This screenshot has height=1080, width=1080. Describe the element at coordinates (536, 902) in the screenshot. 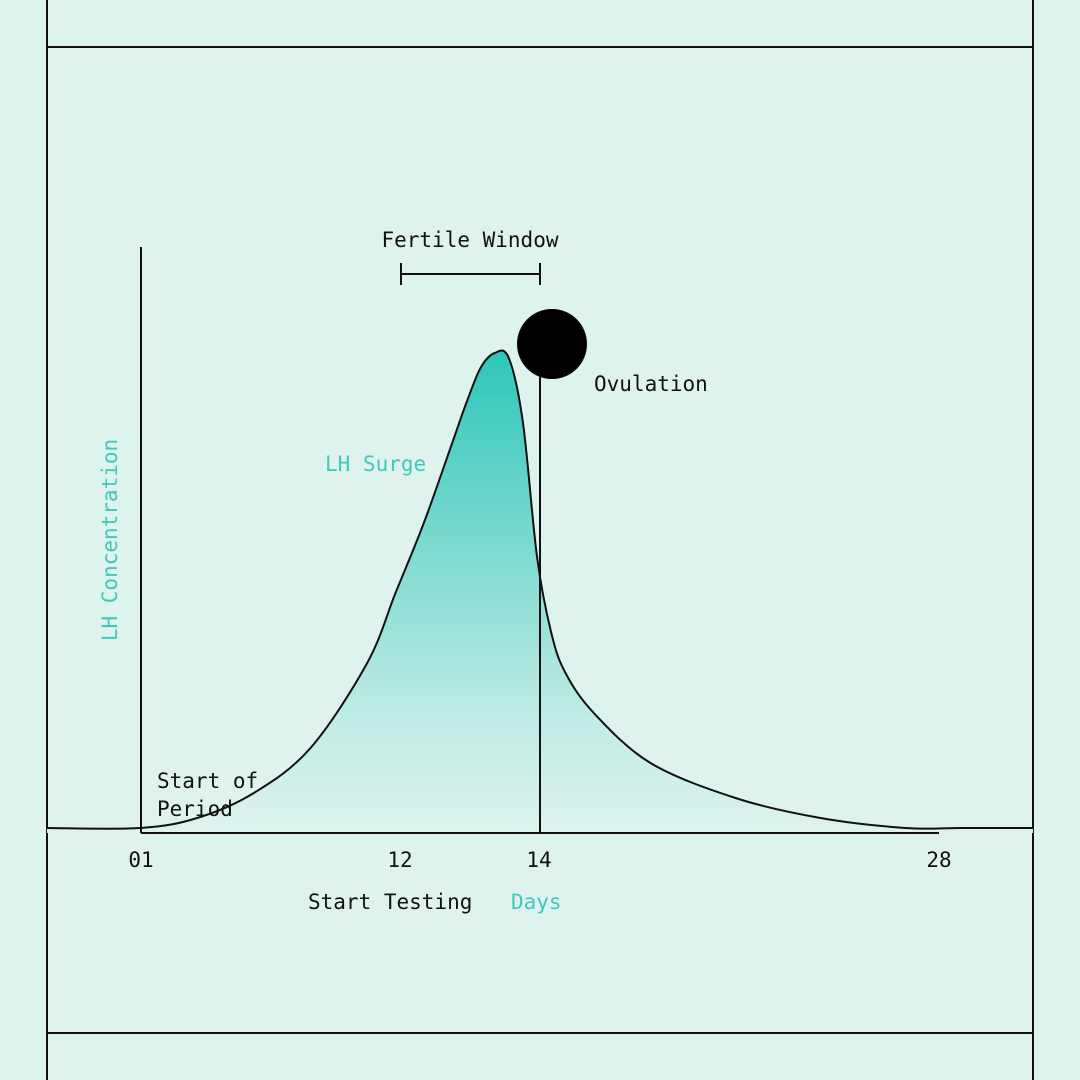

I see `x-axis-label: Days` at that location.